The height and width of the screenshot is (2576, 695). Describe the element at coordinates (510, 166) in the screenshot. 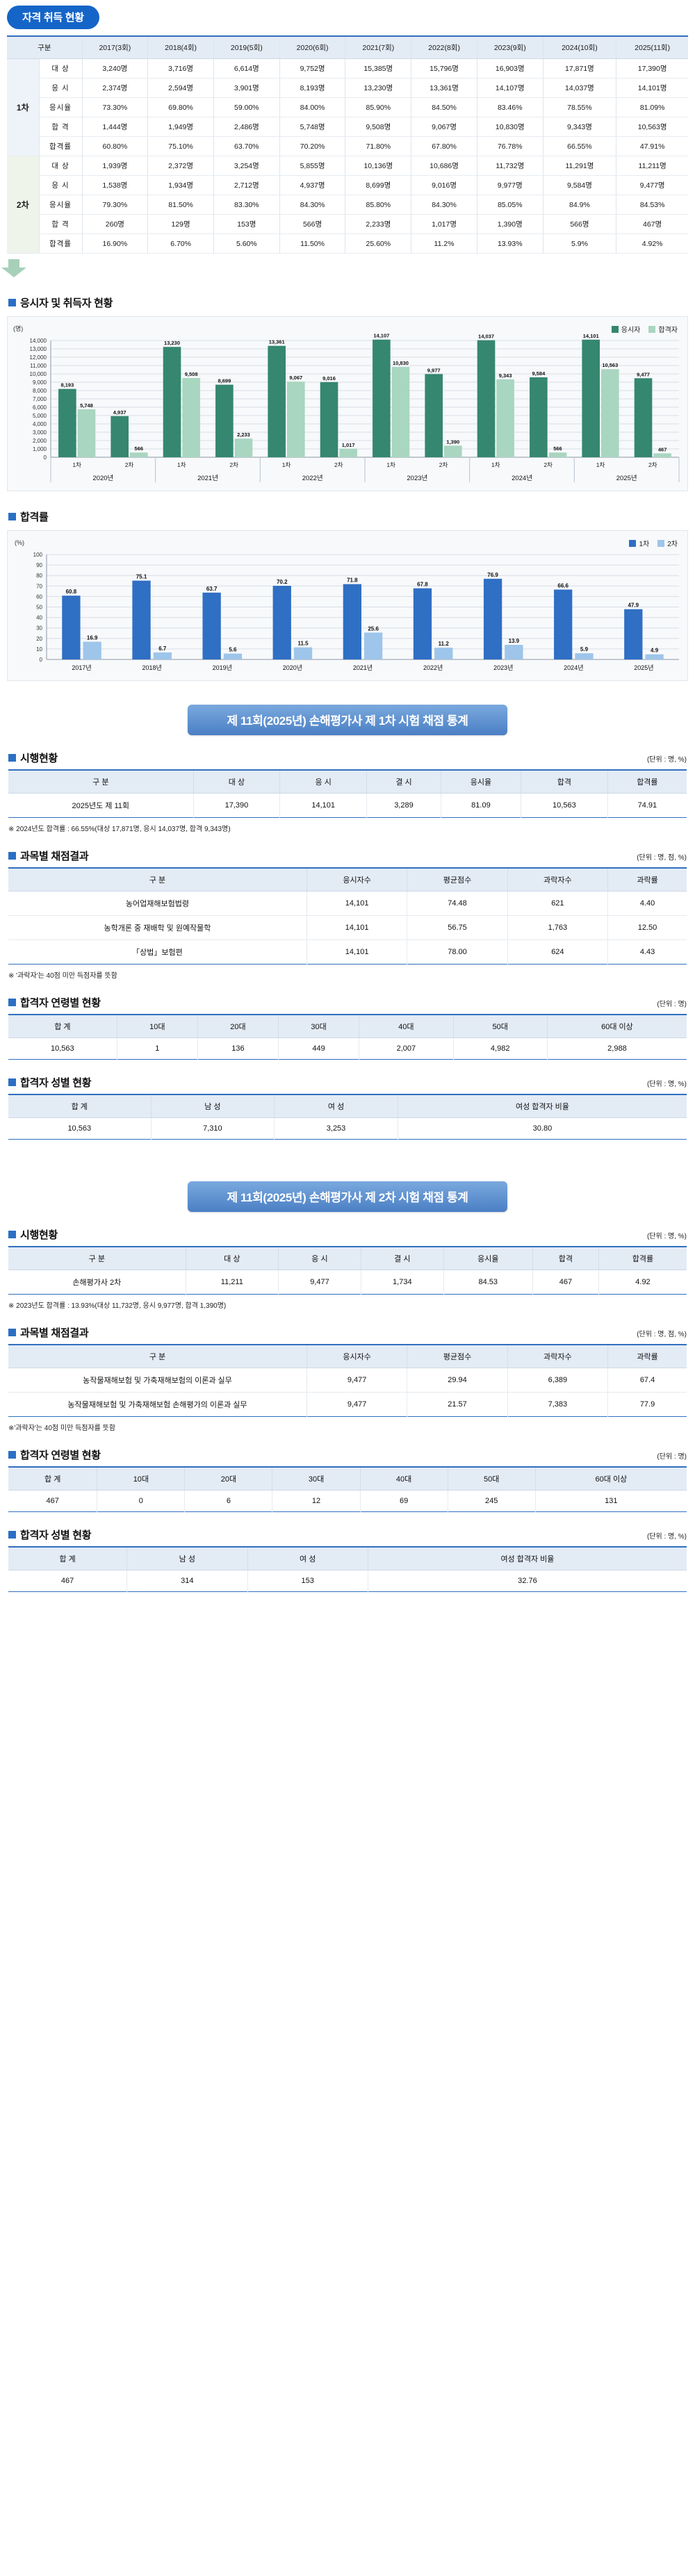

I see `matrix-cell: 11,732명` at that location.